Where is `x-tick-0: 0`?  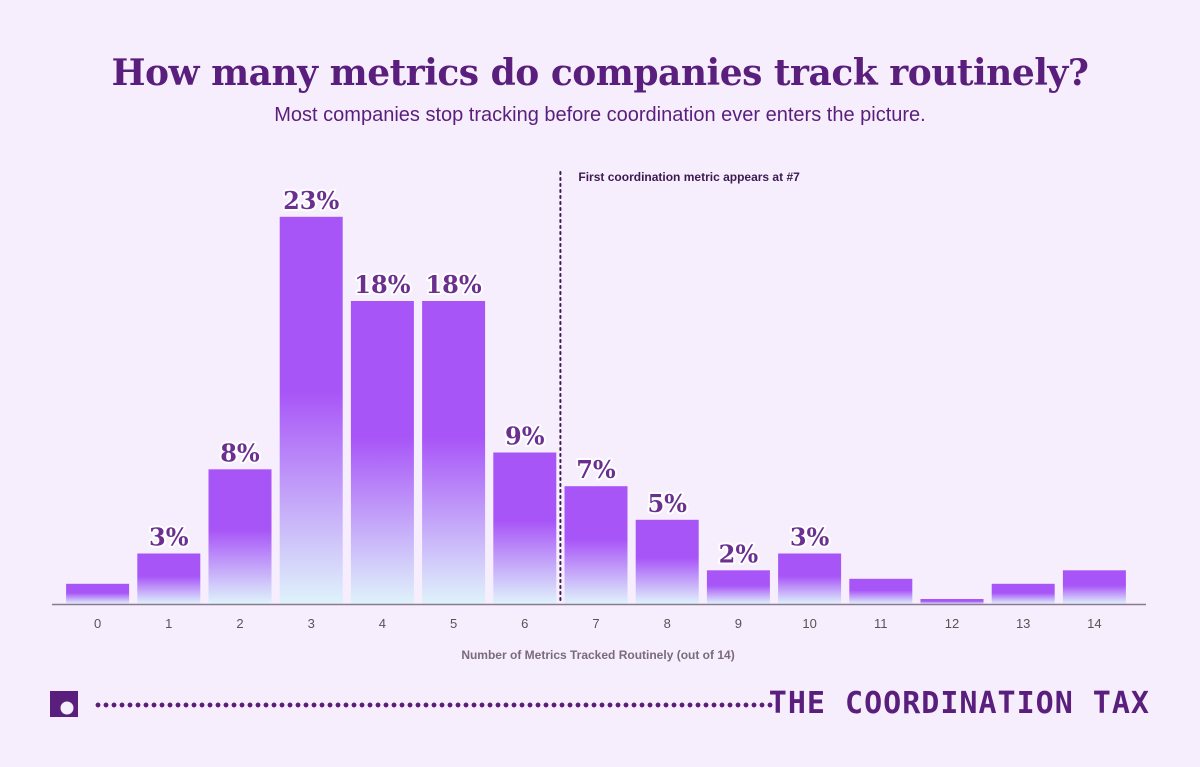 x-tick-0: 0 is located at coordinates (97, 623).